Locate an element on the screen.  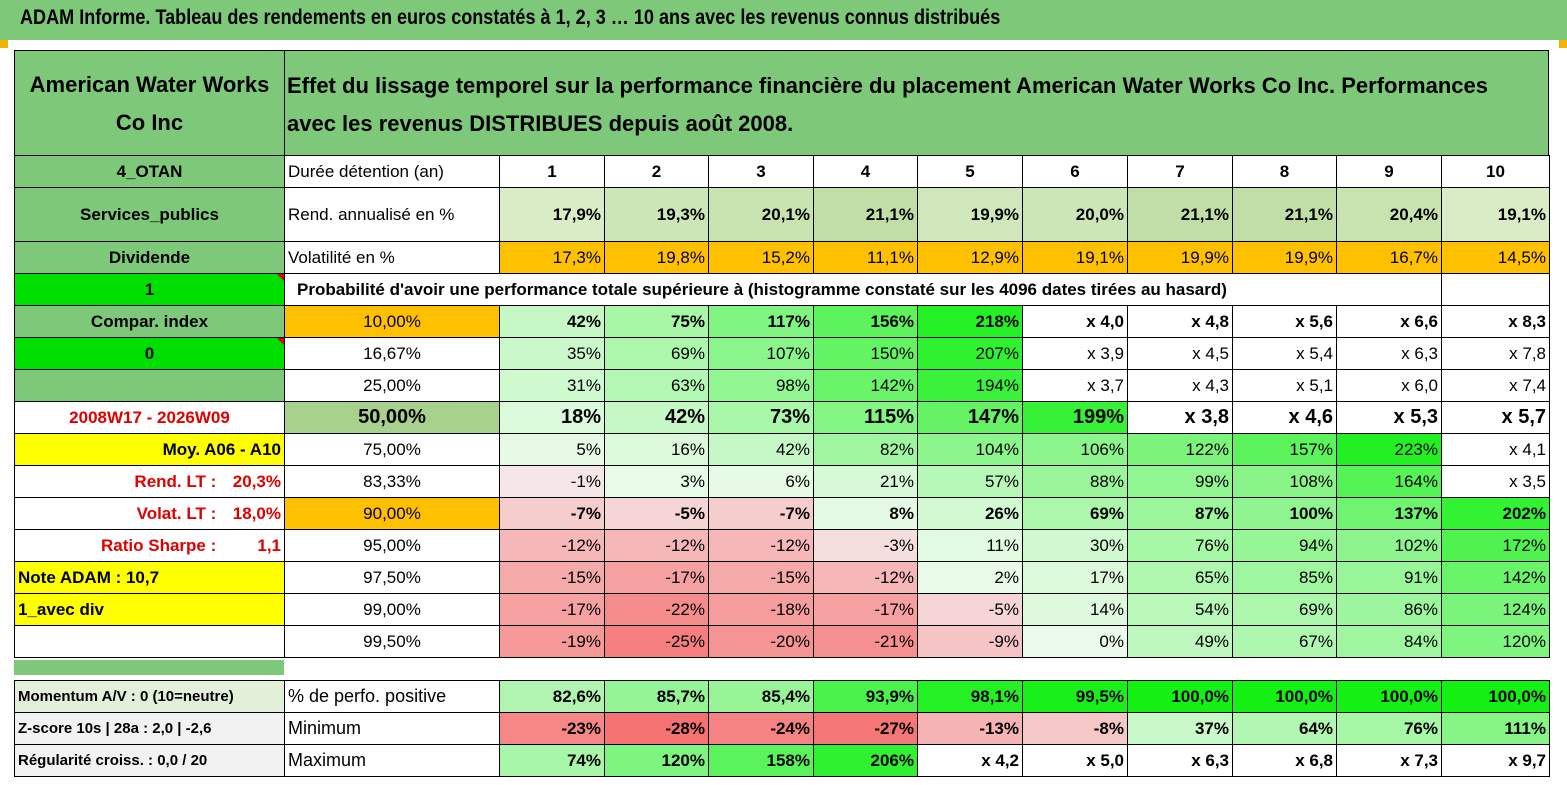
probability-cell: 94% is located at coordinates (1284, 545).